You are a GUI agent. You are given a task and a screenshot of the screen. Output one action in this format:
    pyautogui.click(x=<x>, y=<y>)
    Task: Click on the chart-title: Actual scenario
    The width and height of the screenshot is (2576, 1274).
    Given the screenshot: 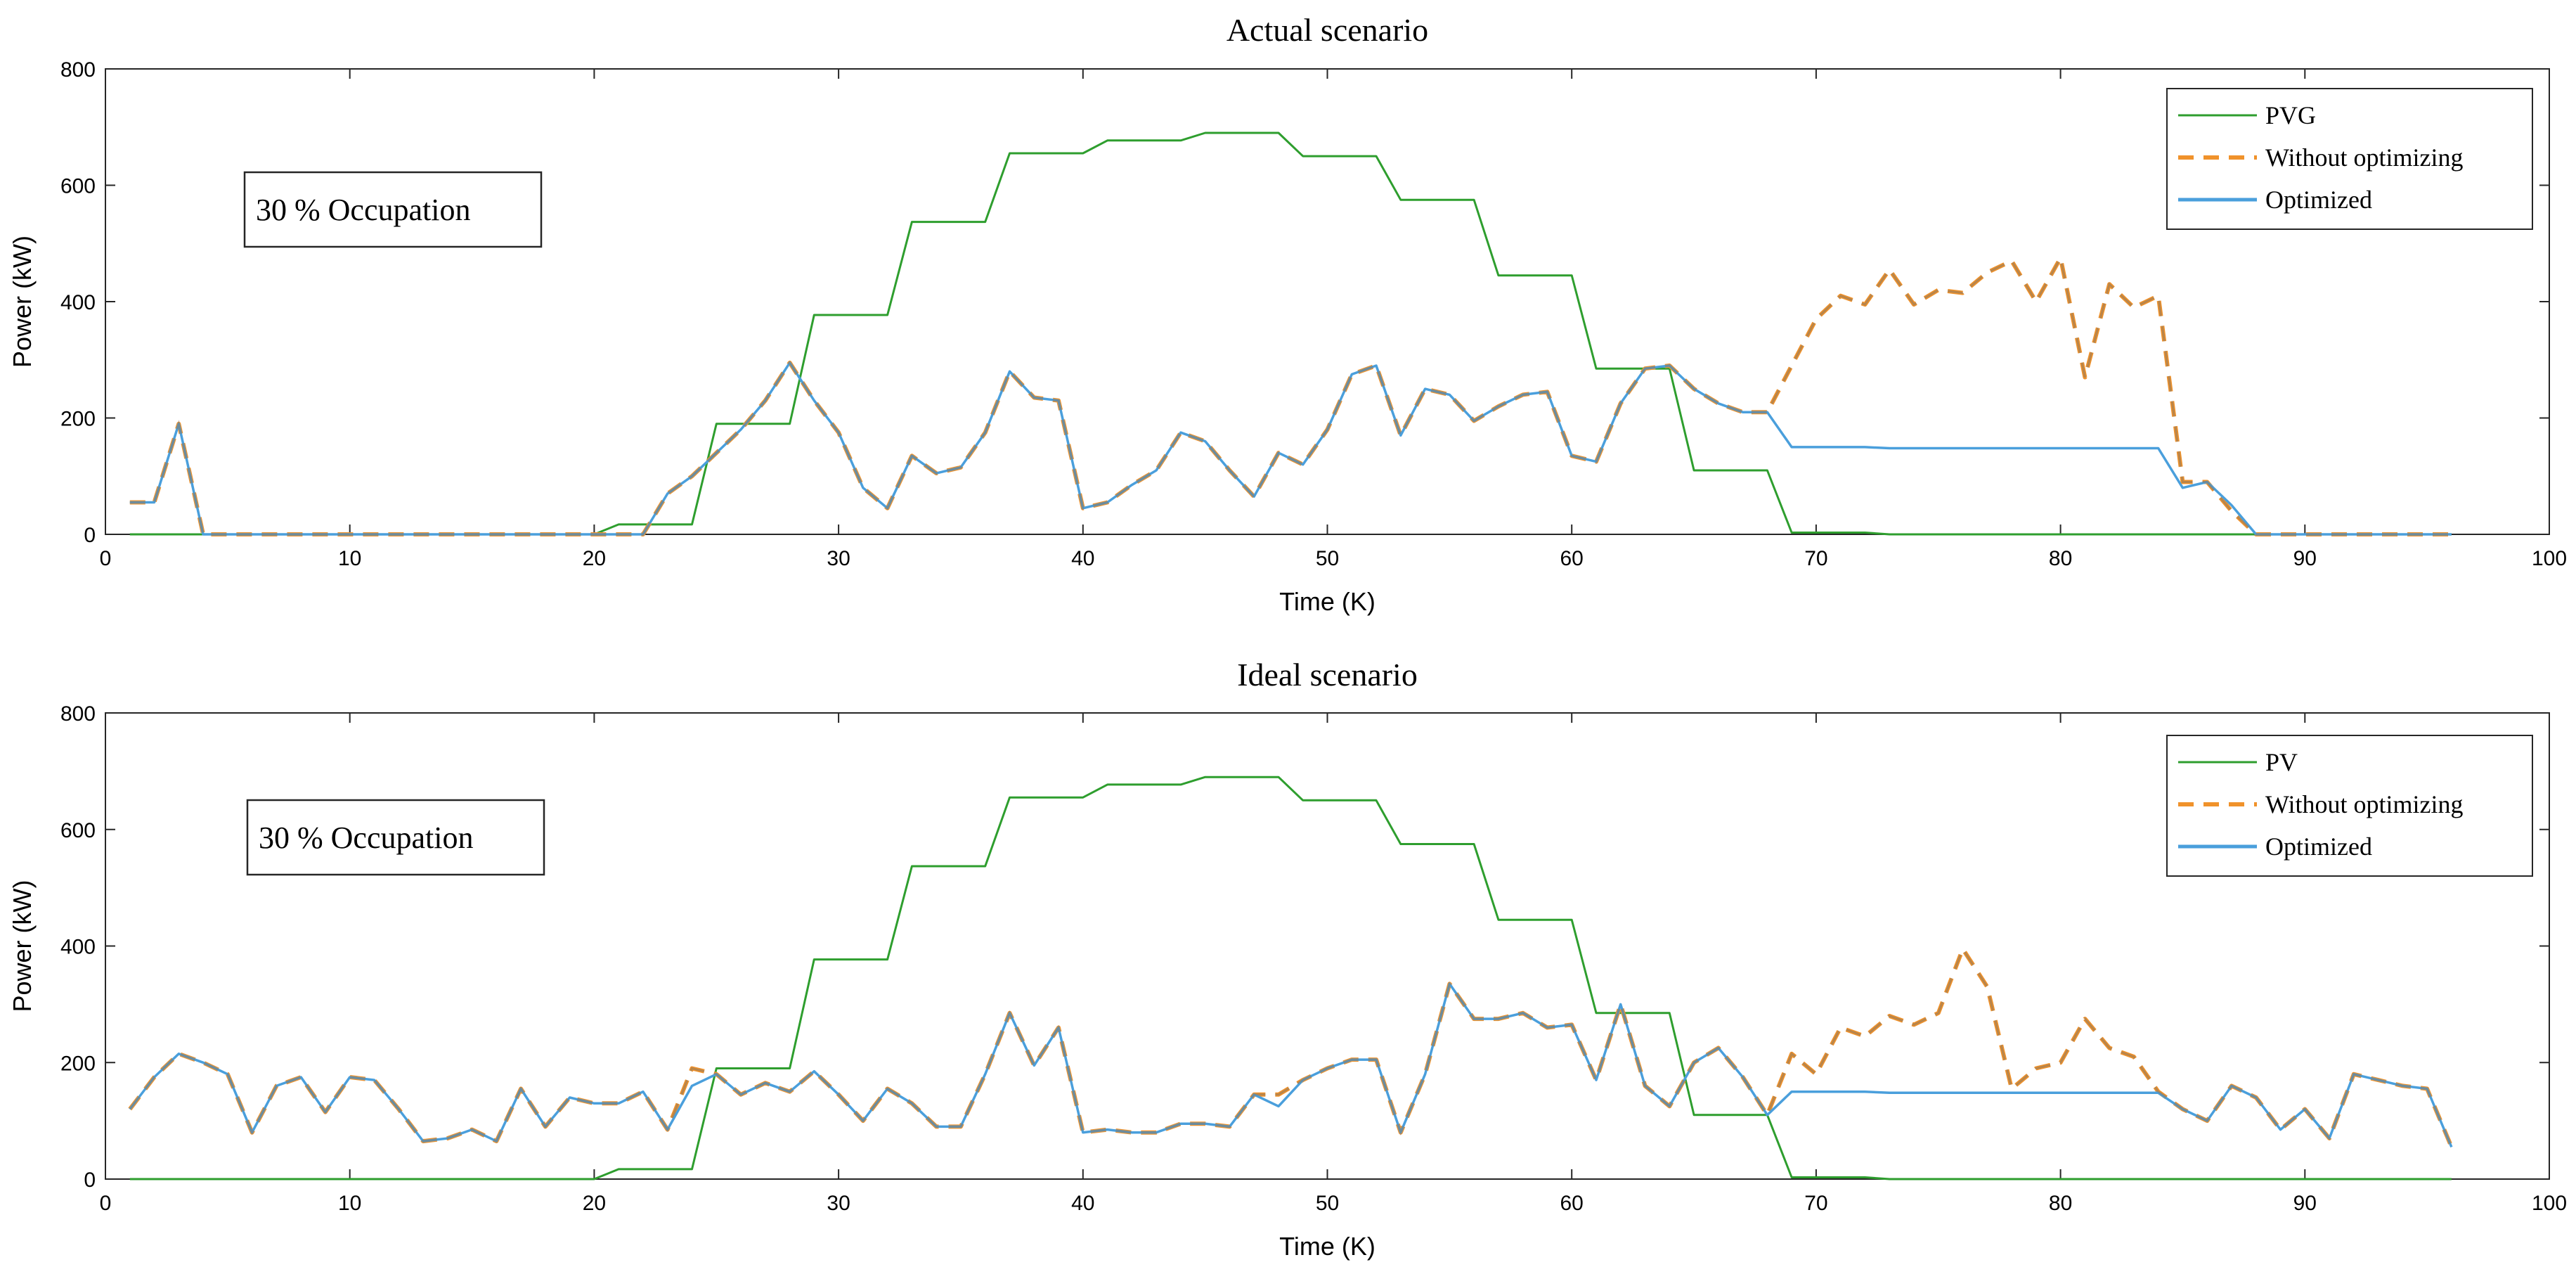 What is the action you would take?
    pyautogui.click(x=1327, y=30)
    